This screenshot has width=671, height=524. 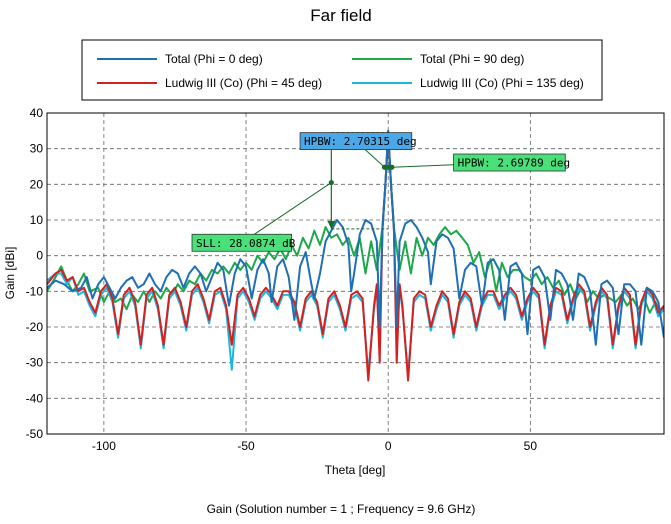 I want to click on legend-box, so click(x=342, y=70).